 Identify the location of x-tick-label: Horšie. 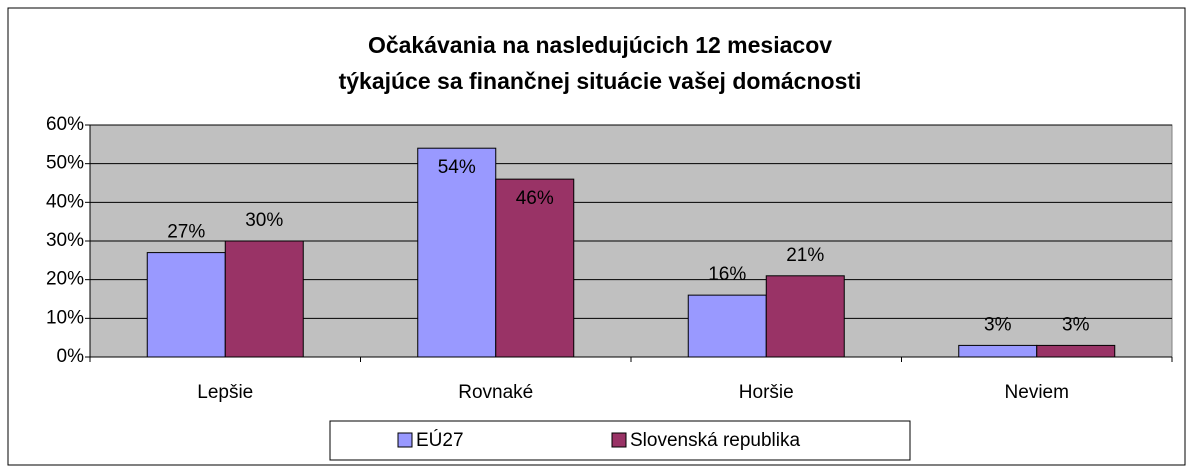
(766, 392).